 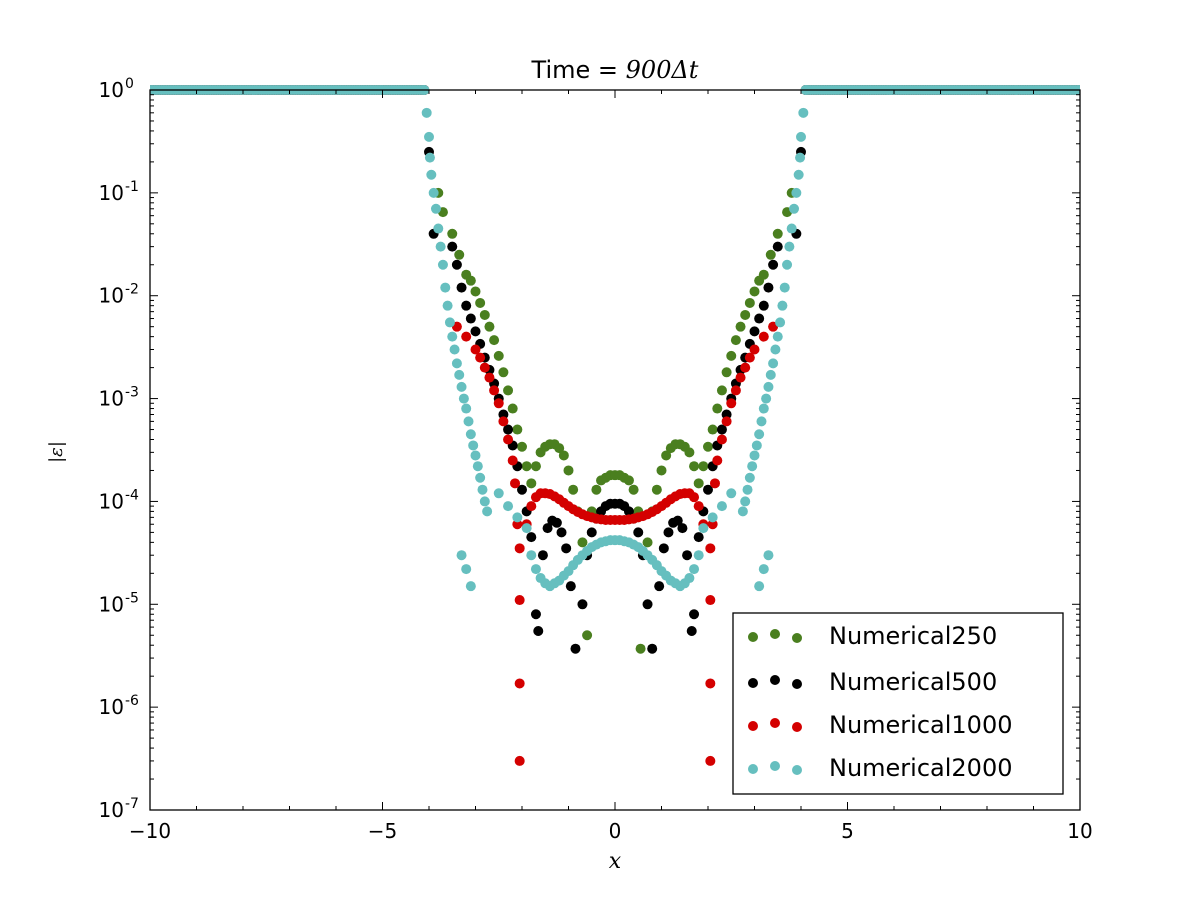 I want to click on legend-label: Numerical500, so click(x=913, y=682).